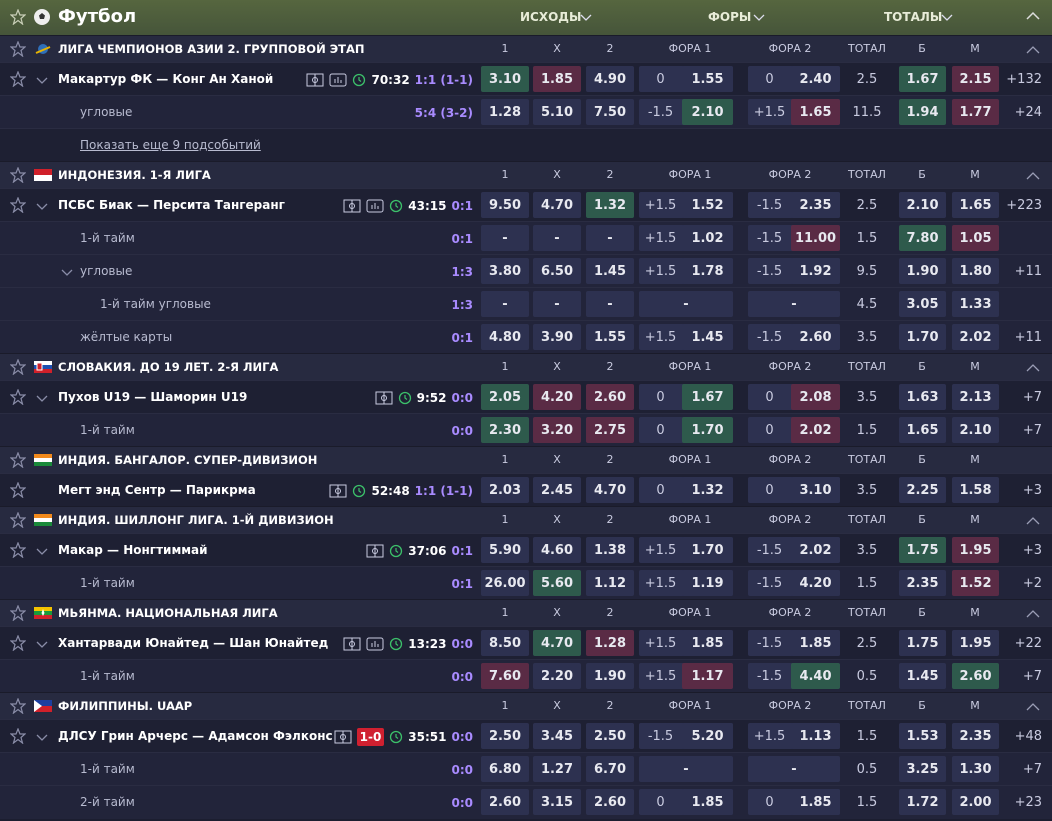  I want to click on handicap-odd: 2.10, so click(707, 112).